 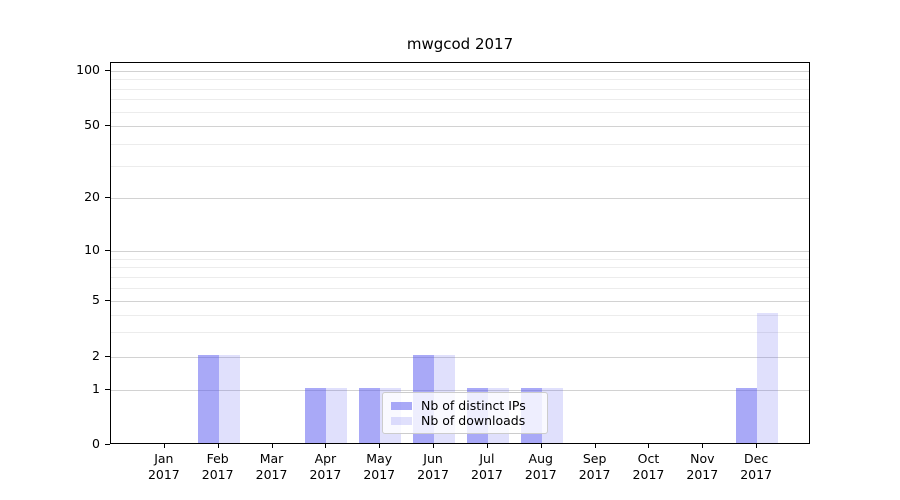 I want to click on gridline-minor-y30, so click(x=460, y=167).